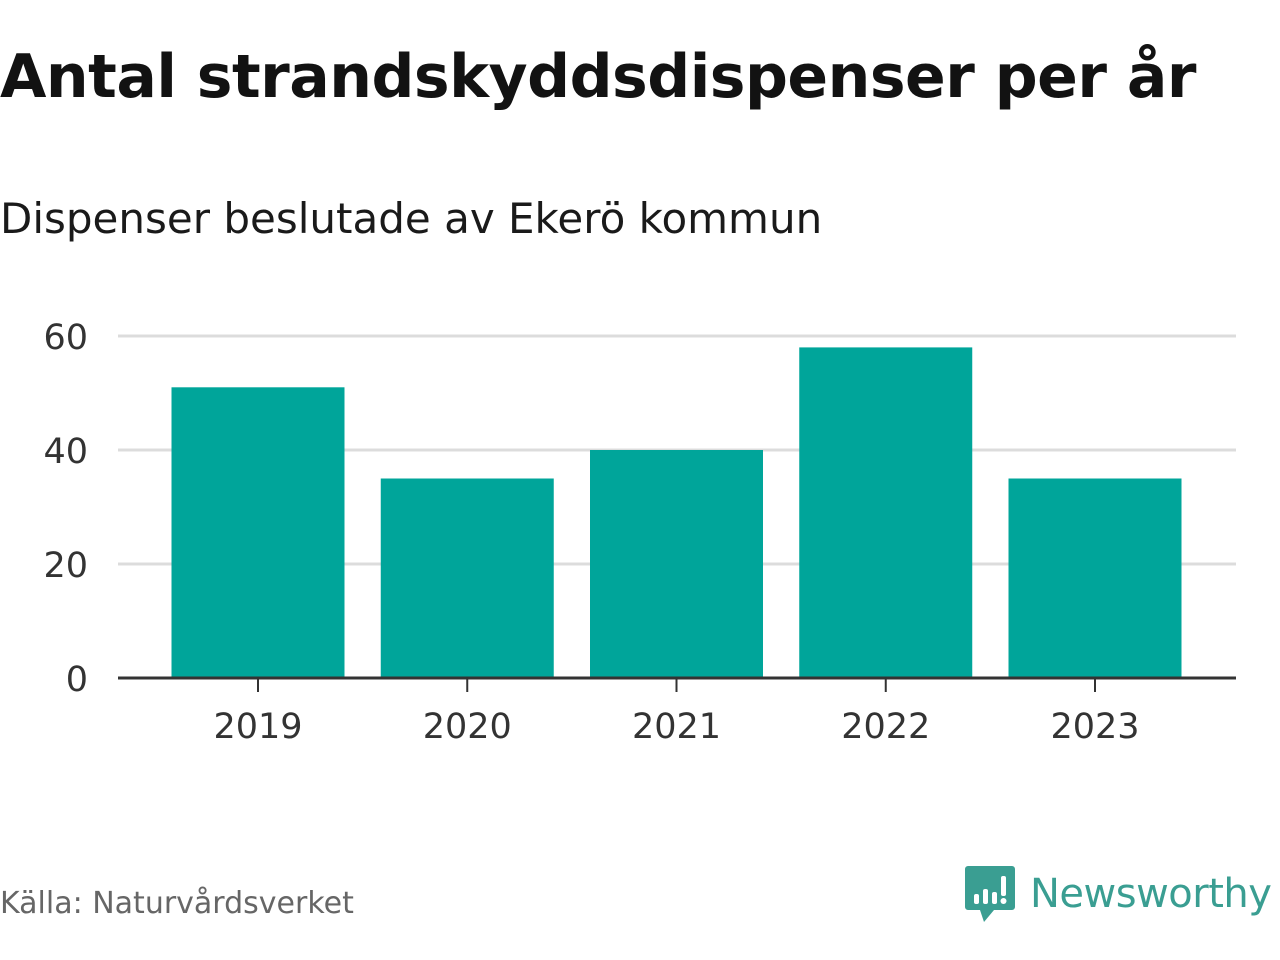 Image resolution: width=1280 pixels, height=960 pixels. I want to click on x-tick-label: 2019, so click(257, 727).